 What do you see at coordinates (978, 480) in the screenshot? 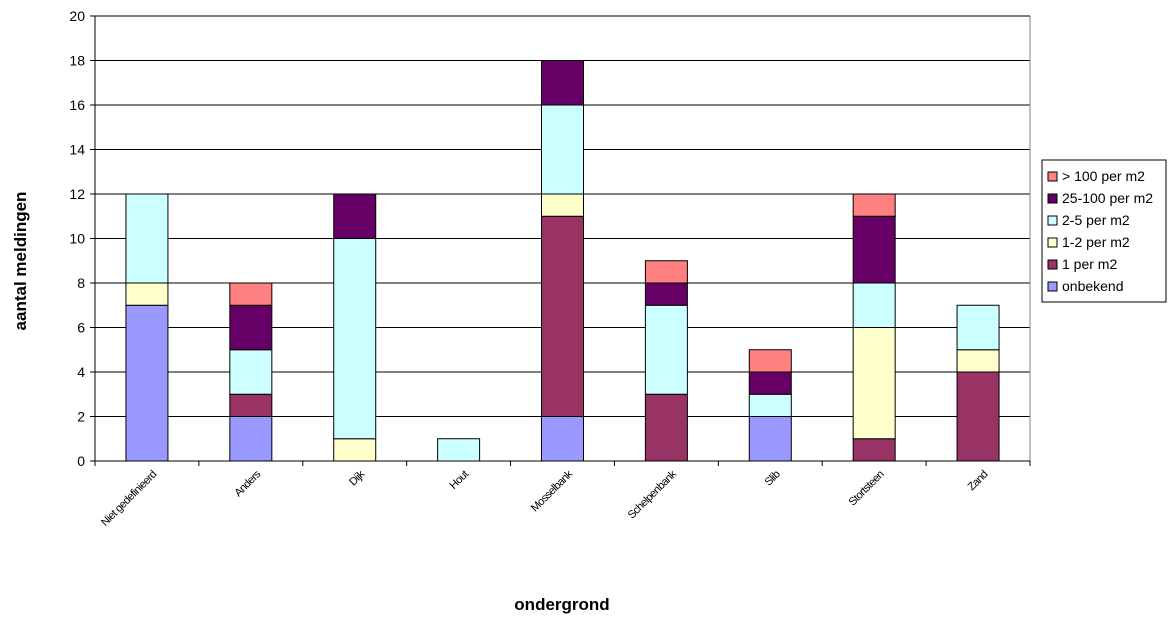
I see `x-tick-label: Zand` at bounding box center [978, 480].